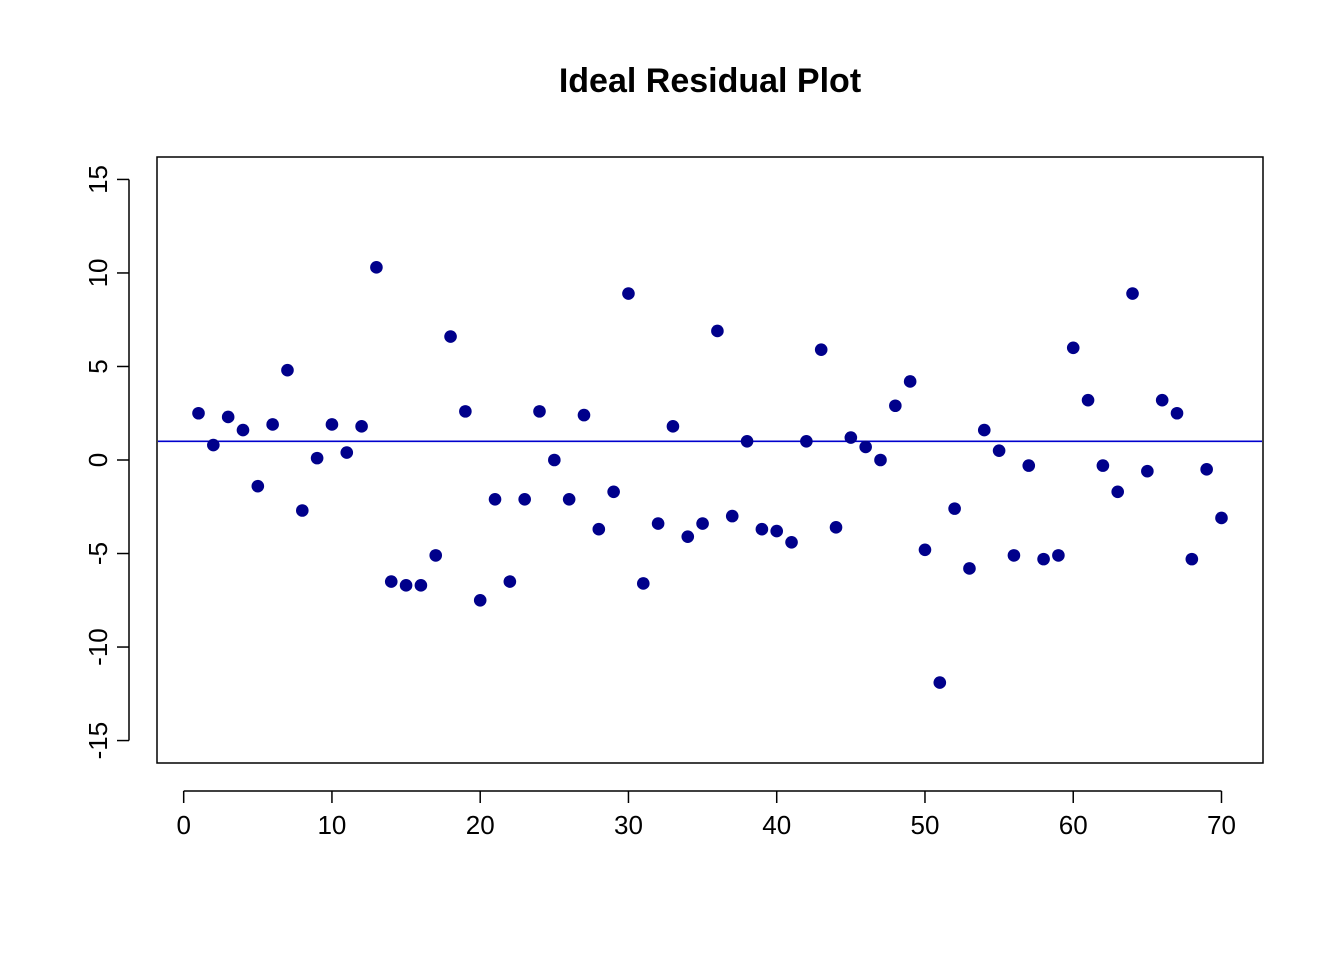 Image resolution: width=1344 pixels, height=960 pixels. Describe the element at coordinates (98, 273) in the screenshot. I see `y-tick-label: 10` at that location.